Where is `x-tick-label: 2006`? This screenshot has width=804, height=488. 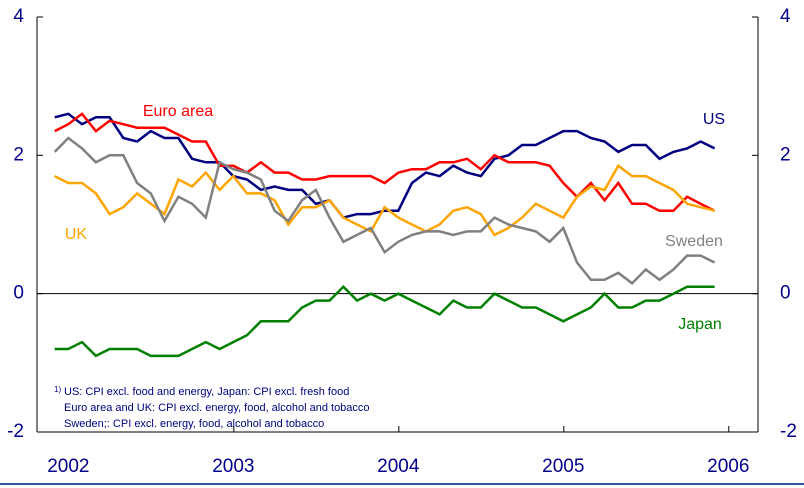
x-tick-label: 2006 is located at coordinates (728, 466).